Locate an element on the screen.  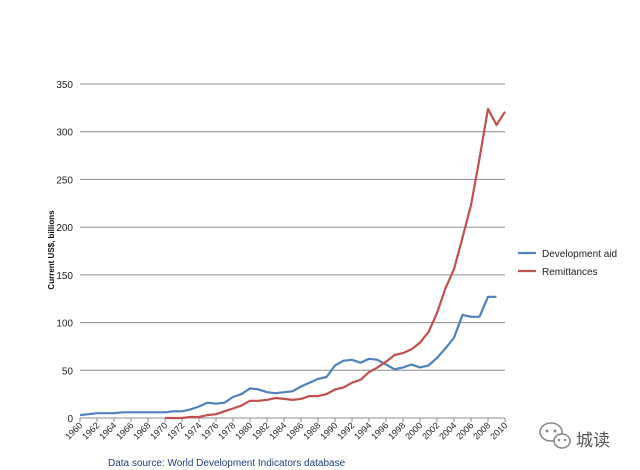
x-tick-label: 2004 is located at coordinates (447, 430).